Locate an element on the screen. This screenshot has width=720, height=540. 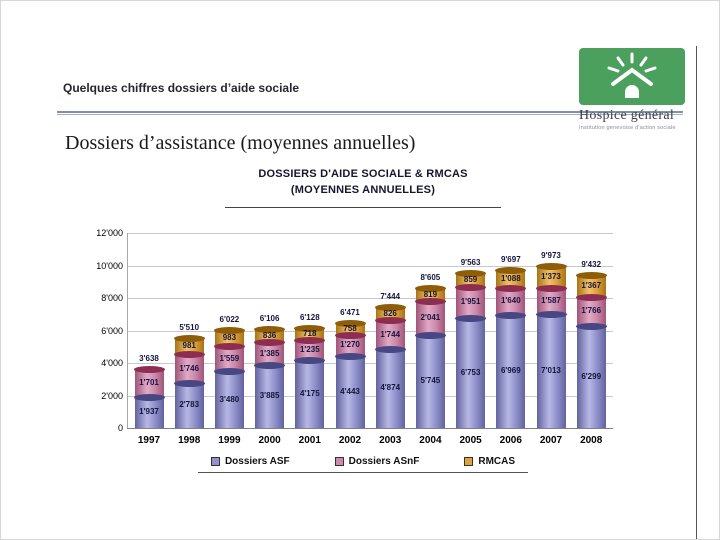
segment-value-label: 1'373 is located at coordinates (551, 277).